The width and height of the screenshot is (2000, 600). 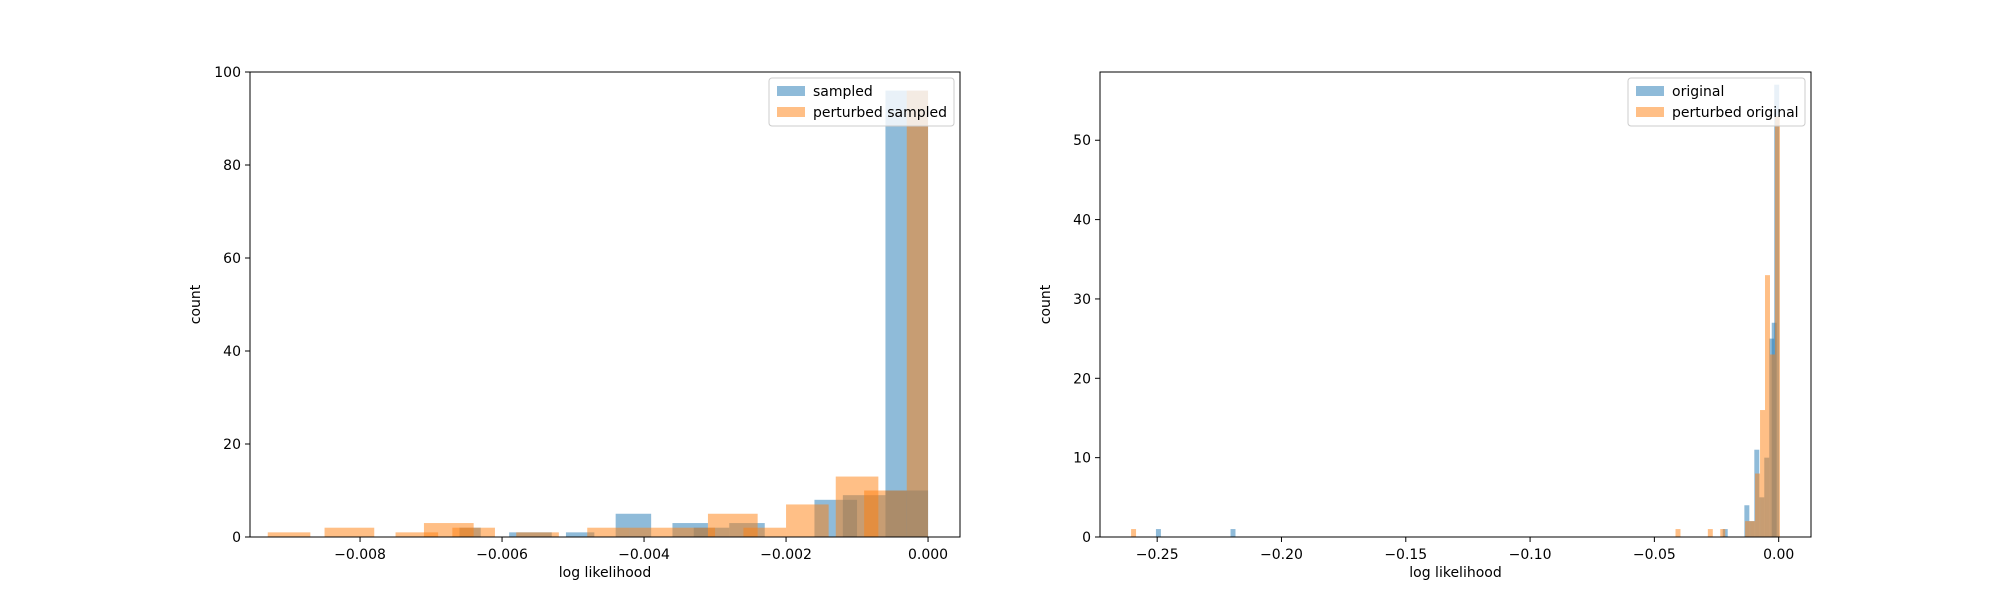 What do you see at coordinates (1530, 555) in the screenshot?
I see `x-tick-label: −0.10` at bounding box center [1530, 555].